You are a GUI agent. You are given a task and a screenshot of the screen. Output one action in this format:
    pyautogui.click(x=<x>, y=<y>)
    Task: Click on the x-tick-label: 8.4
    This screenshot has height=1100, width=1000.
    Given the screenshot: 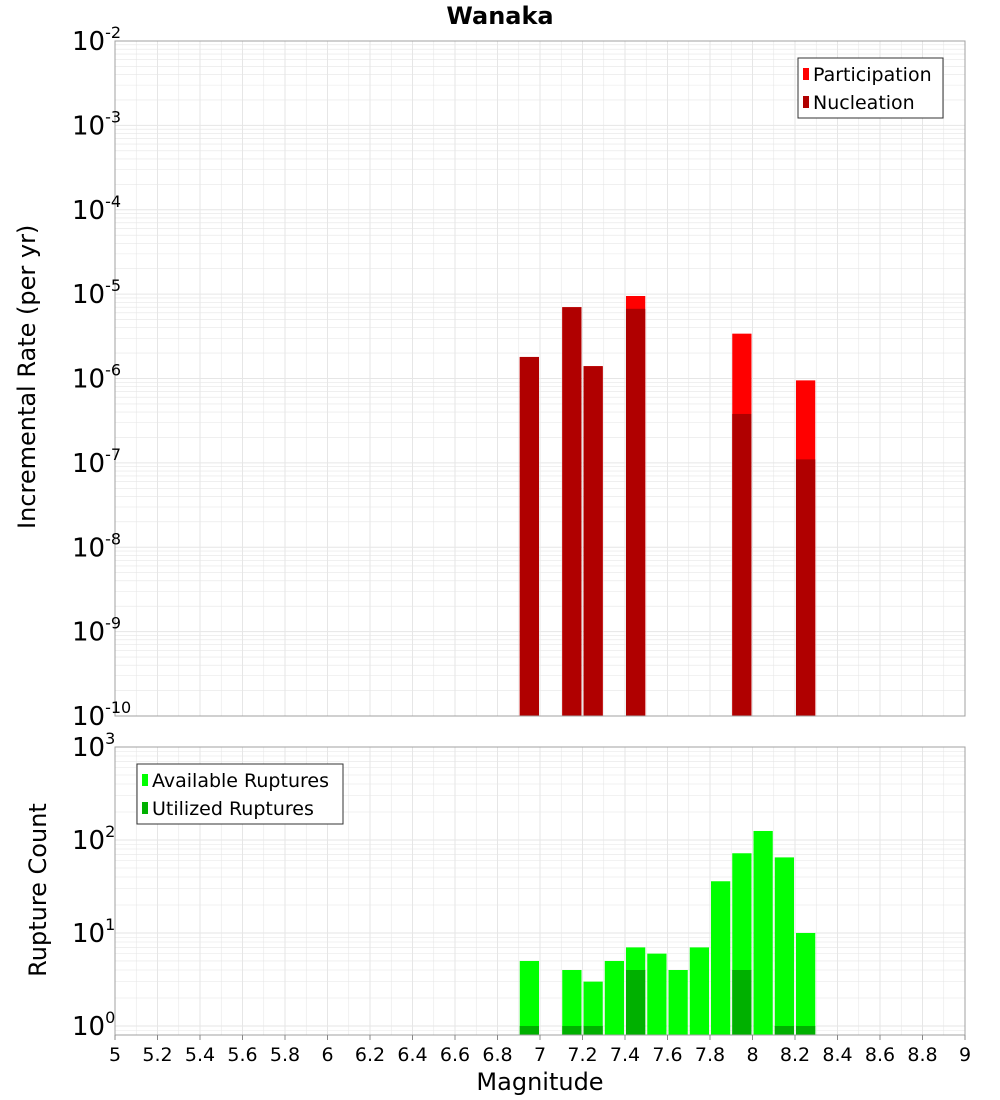 What is the action you would take?
    pyautogui.click(x=837, y=1055)
    